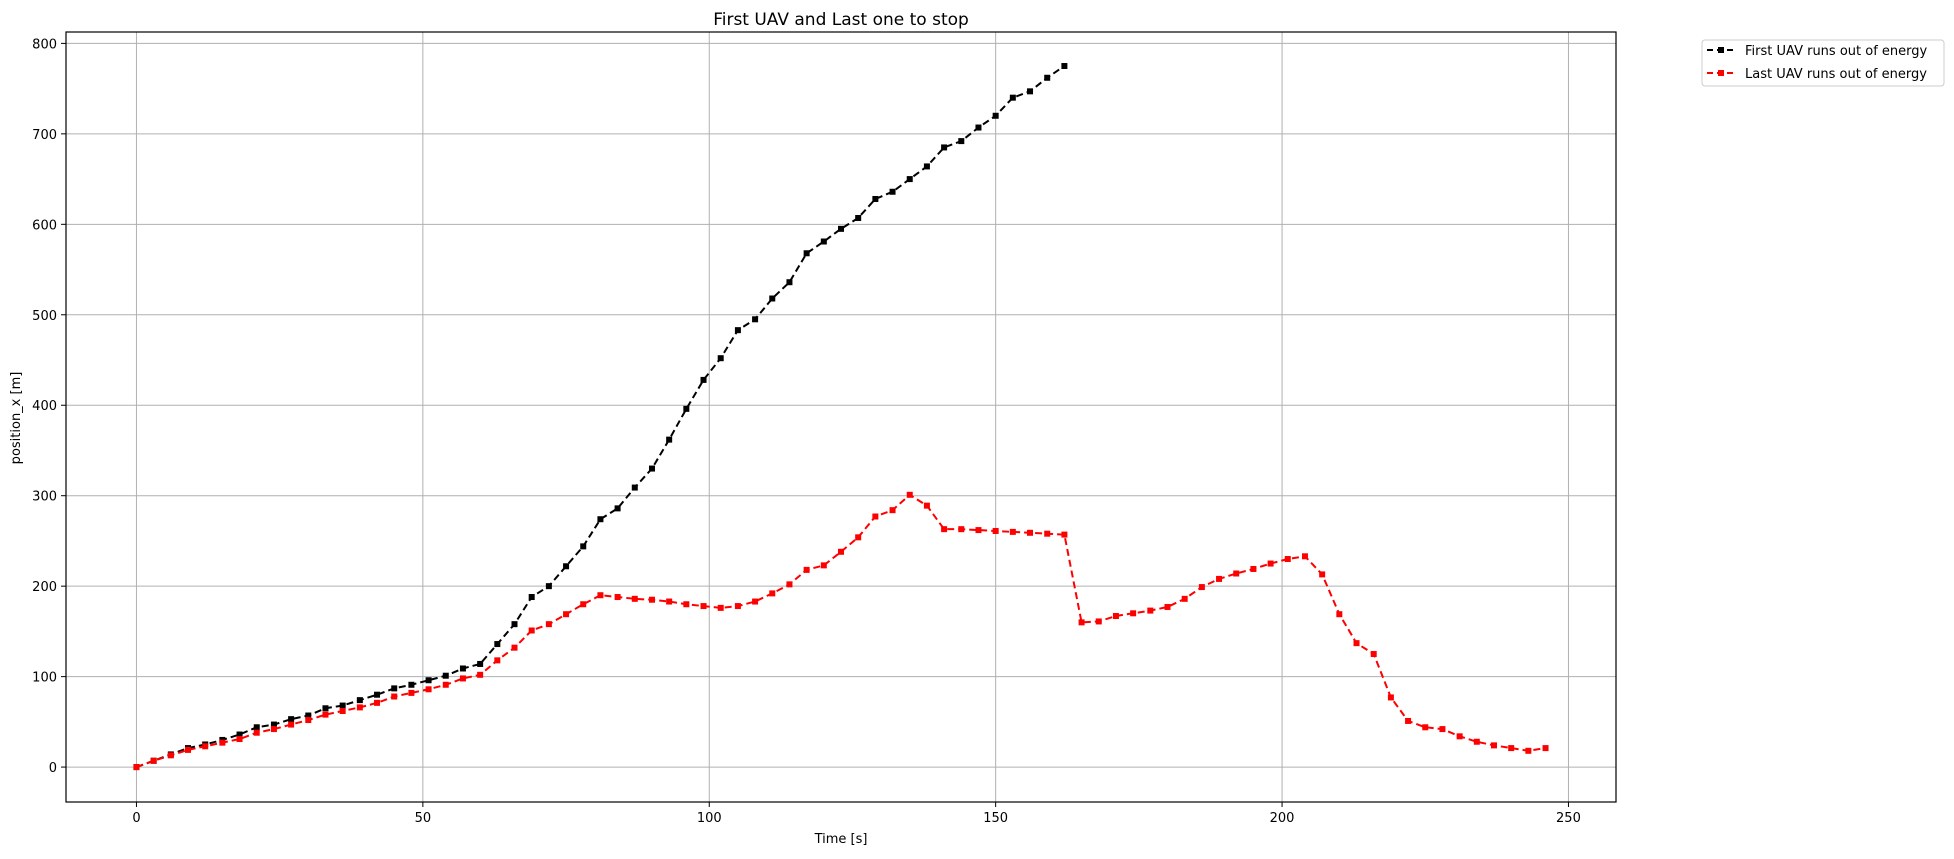 Image resolution: width=1954 pixels, height=859 pixels. I want to click on y-tick-label: 400, so click(44, 406).